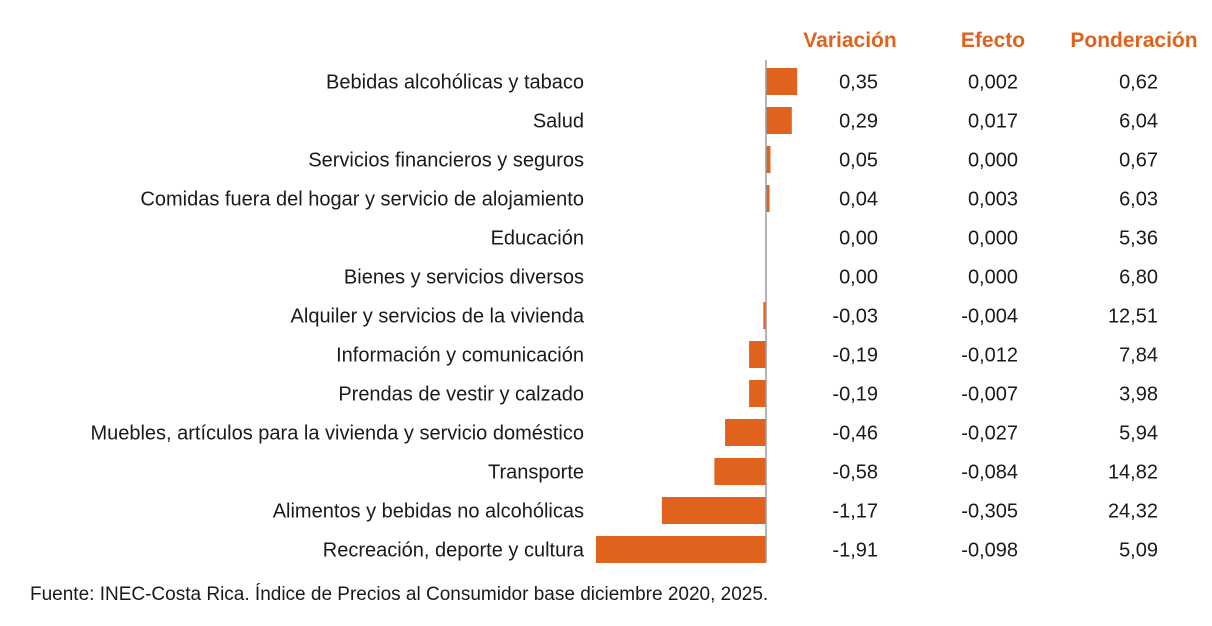  What do you see at coordinates (855, 512) in the screenshot?
I see `variacion-value: -1,17` at bounding box center [855, 512].